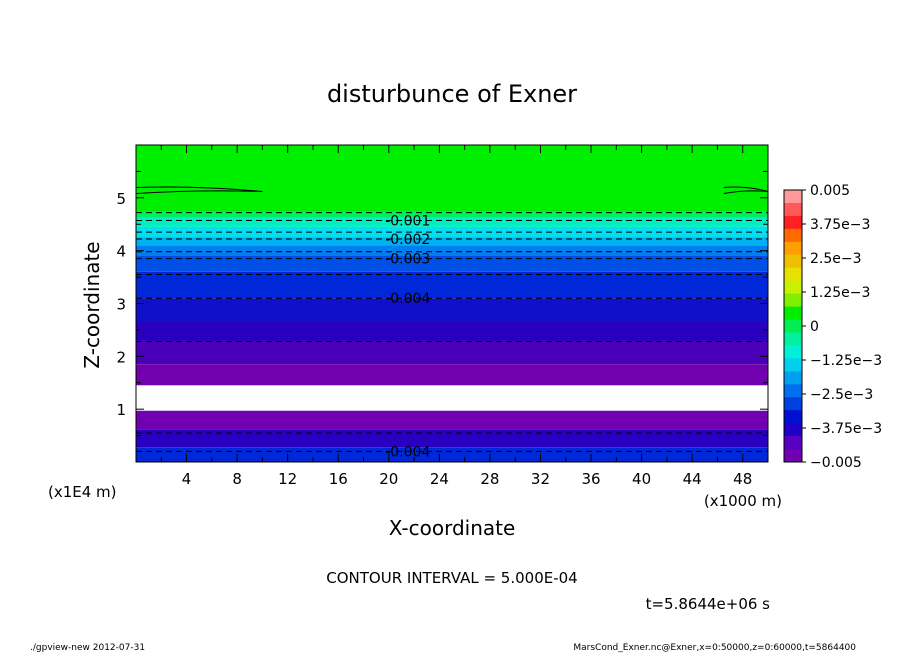 The height and width of the screenshot is (659, 904). What do you see at coordinates (743, 501) in the screenshot?
I see `x-unit-label: (x1000 m)` at bounding box center [743, 501].